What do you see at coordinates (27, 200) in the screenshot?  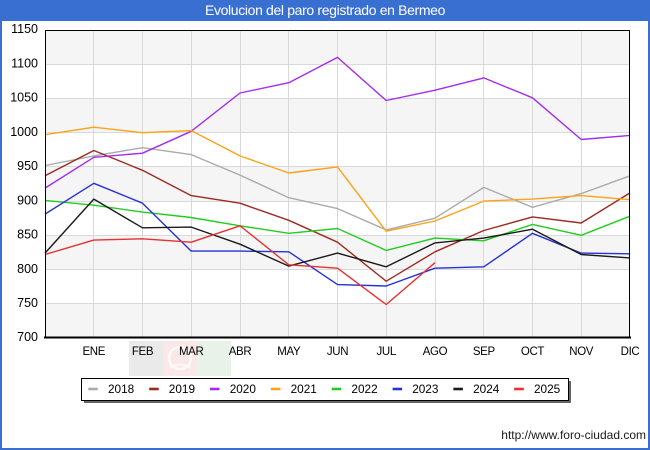 I see `svg-text: 900` at bounding box center [27, 200].